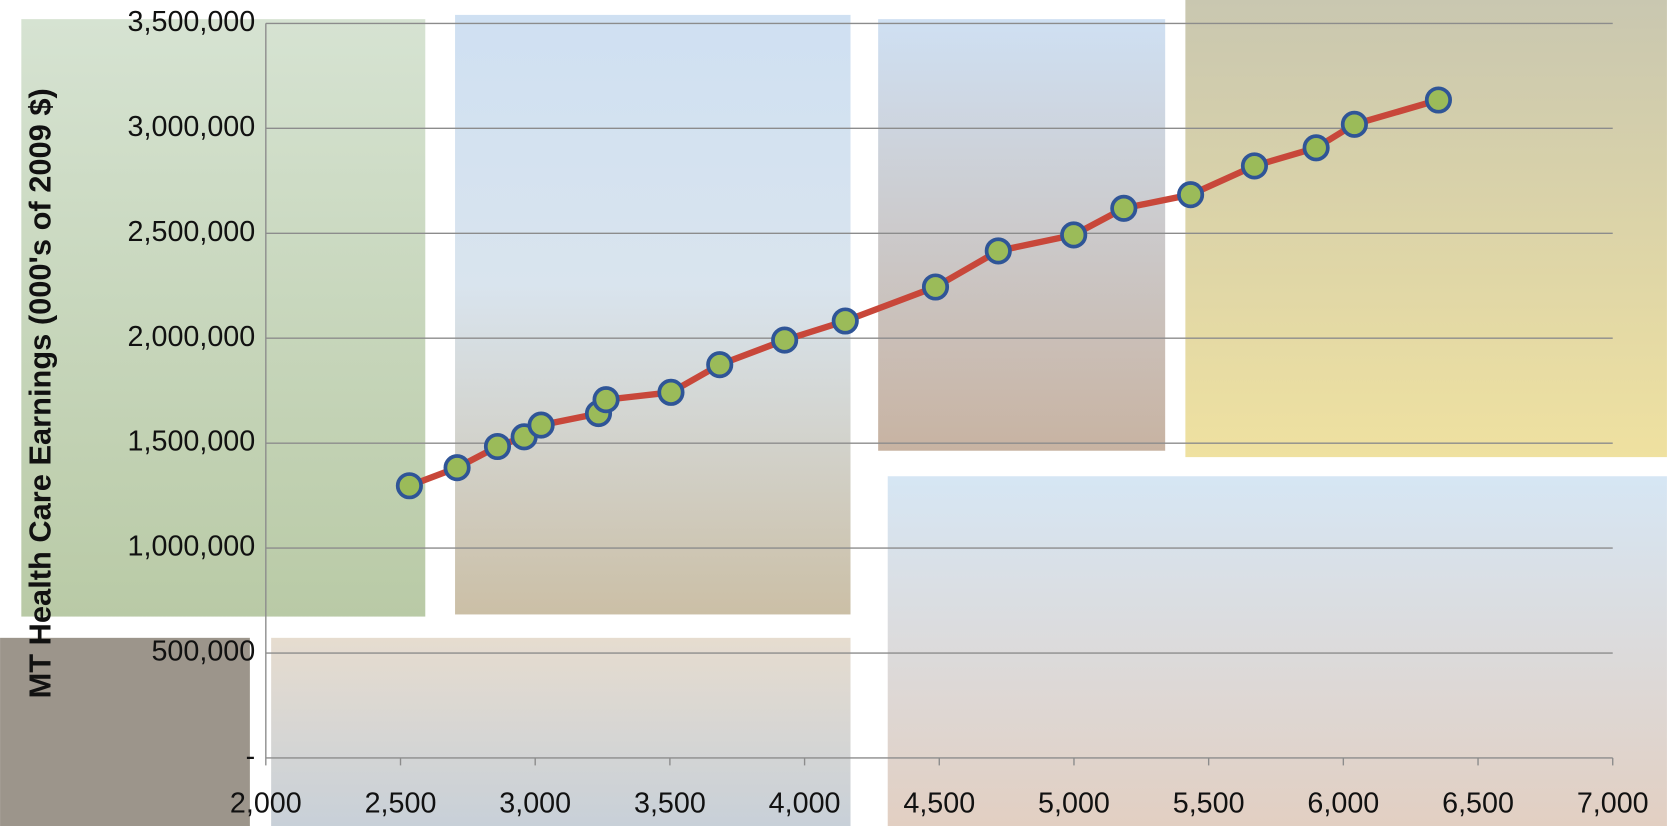 This screenshot has width=1667, height=826. I want to click on x-tick-label: 5,000, so click(1074, 803).